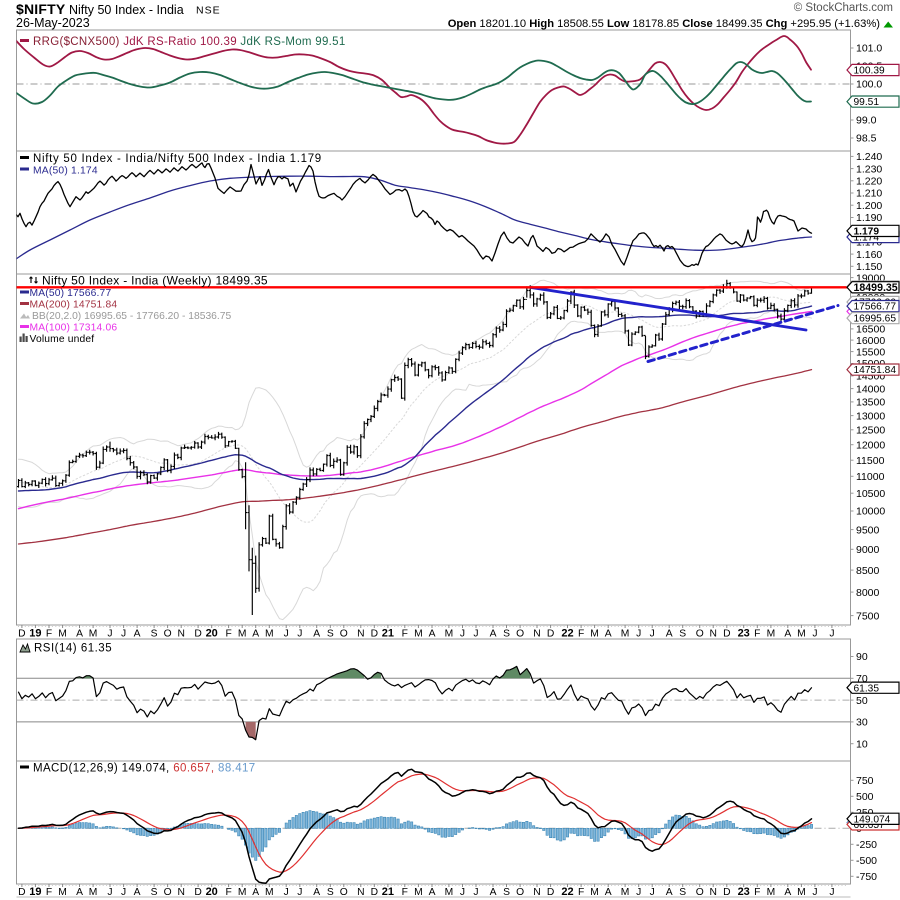 The height and width of the screenshot is (900, 900). Describe the element at coordinates (870, 389) in the screenshot. I see `svg-text: 14000` at that location.